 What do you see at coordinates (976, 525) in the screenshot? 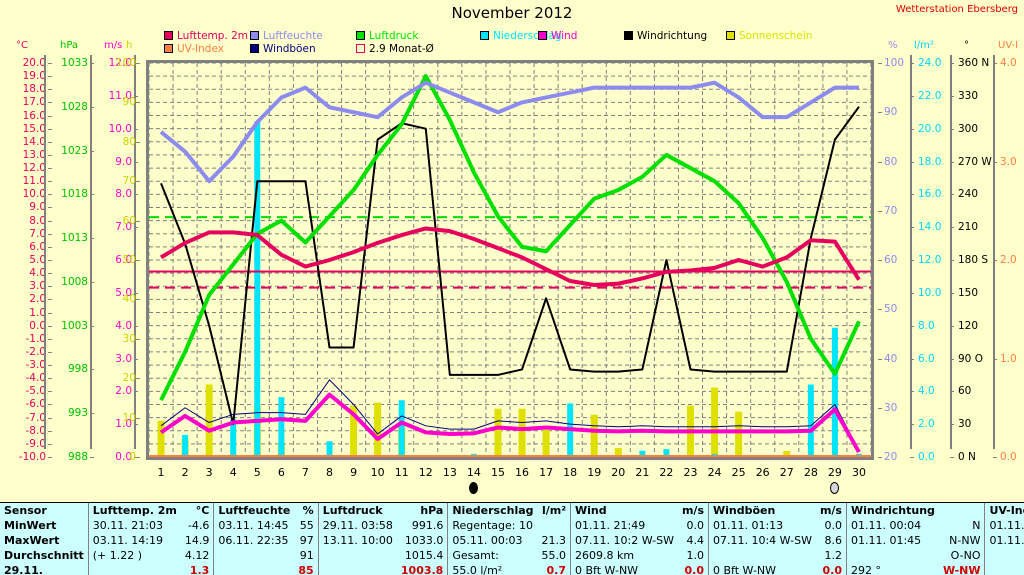
I see `cell-windrichtung-value: N` at bounding box center [976, 525].